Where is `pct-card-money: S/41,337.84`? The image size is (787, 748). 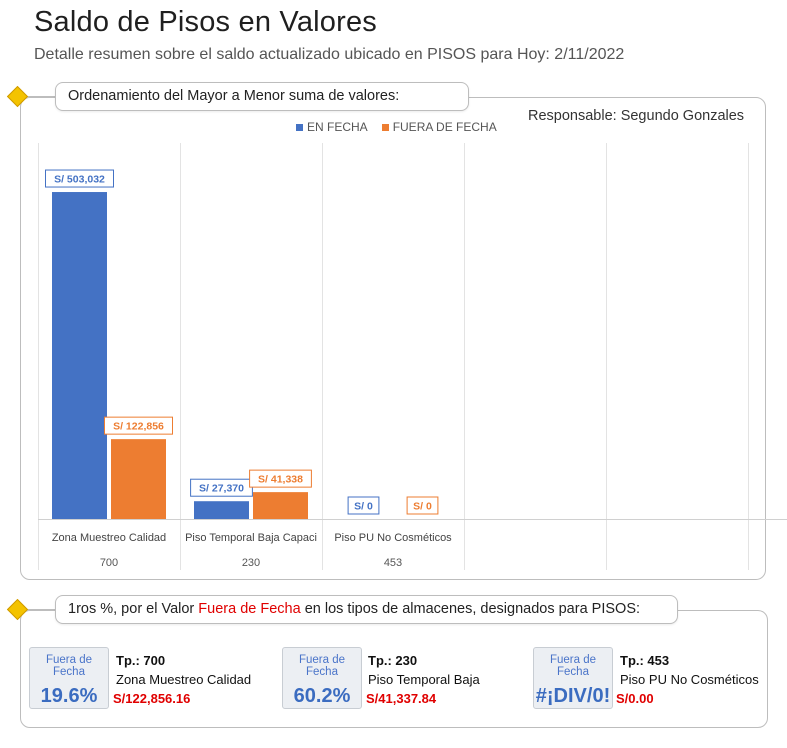 pct-card-money: S/41,337.84 is located at coordinates (401, 698).